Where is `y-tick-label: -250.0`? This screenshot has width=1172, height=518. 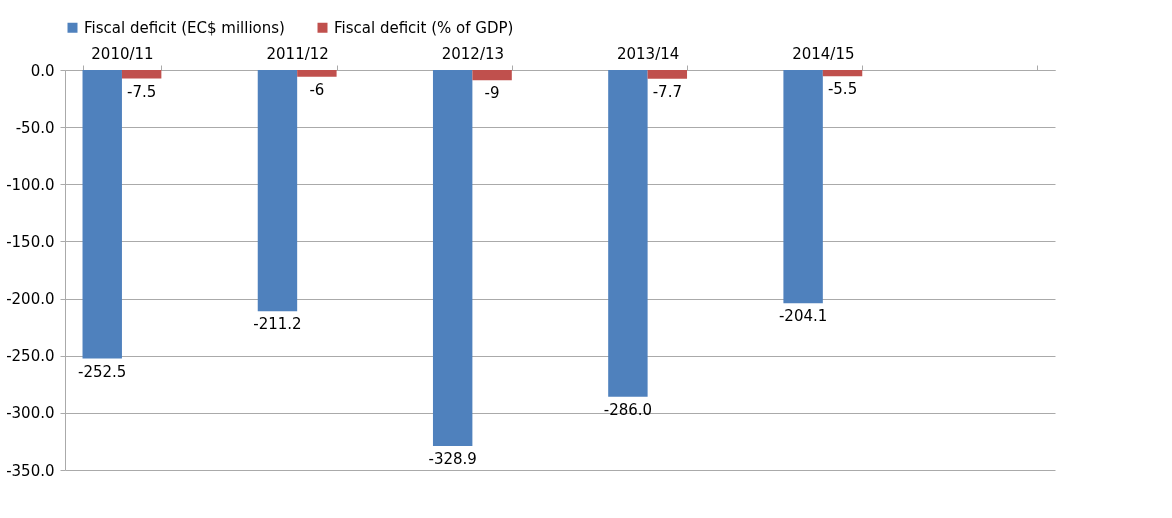
y-tick-label: -250.0 is located at coordinates (30, 356).